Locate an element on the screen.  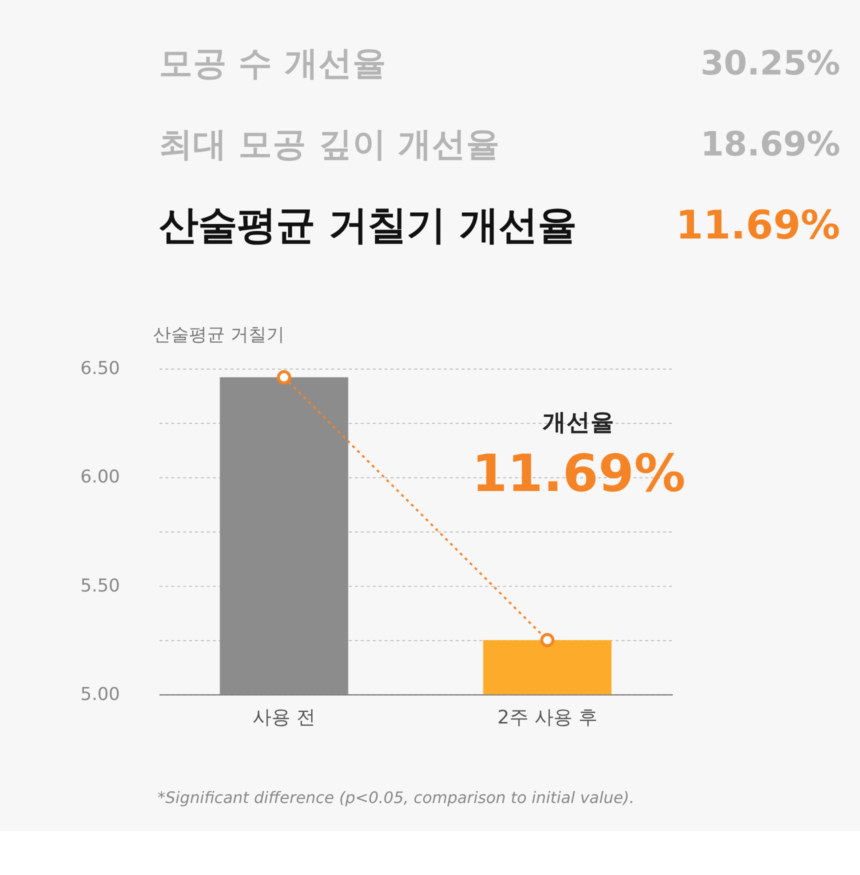
x-tick-label: 2주 사용 후 is located at coordinates (547, 718).